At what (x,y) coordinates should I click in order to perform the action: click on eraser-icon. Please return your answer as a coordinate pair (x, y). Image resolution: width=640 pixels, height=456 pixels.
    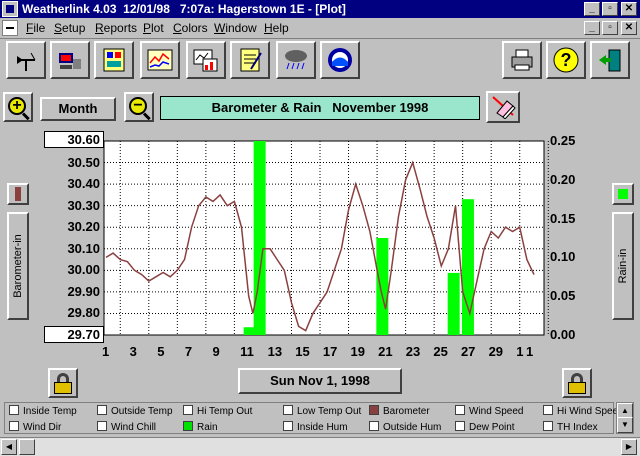
    Looking at the image, I should click on (504, 108).